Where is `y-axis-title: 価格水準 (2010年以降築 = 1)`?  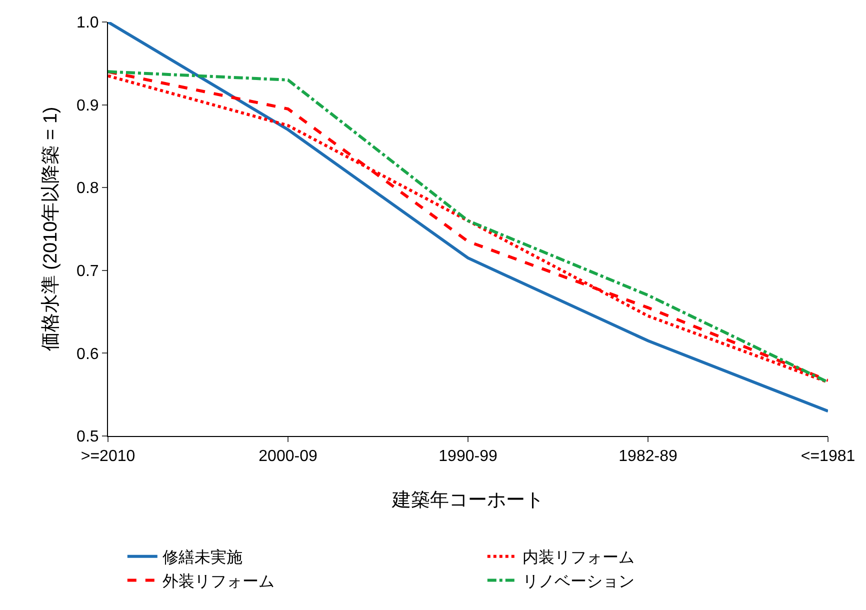
y-axis-title: 価格水準 (2010年以降築 = 1) is located at coordinates (51, 229).